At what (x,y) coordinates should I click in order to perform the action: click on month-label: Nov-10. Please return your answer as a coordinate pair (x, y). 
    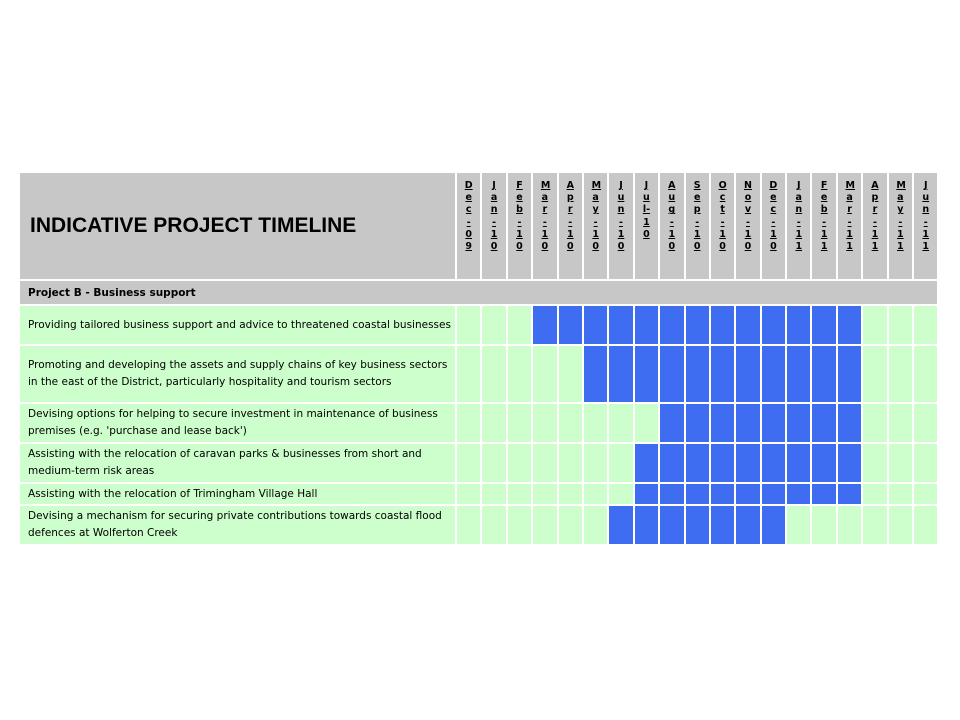
    Looking at the image, I should click on (748, 216).